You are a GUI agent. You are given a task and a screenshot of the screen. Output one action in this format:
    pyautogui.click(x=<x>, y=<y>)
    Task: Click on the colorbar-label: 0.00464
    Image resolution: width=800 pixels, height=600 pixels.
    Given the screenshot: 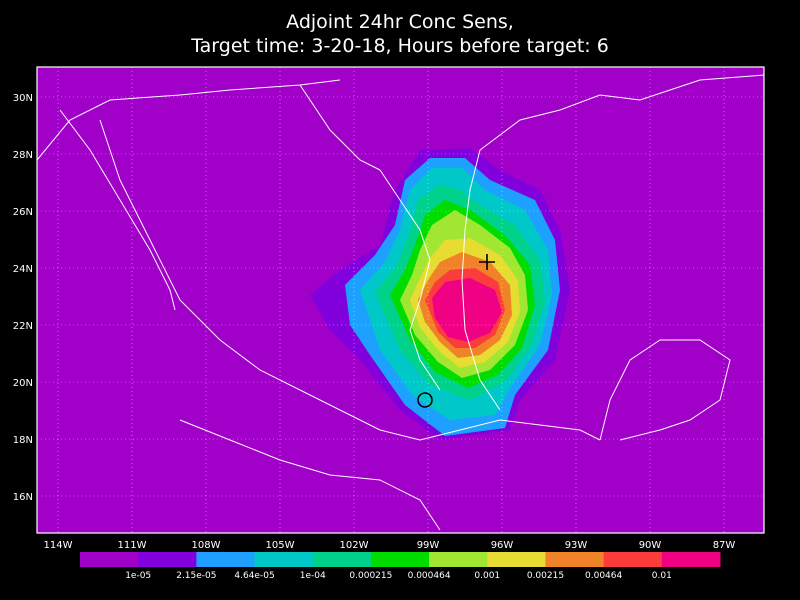 What is the action you would take?
    pyautogui.click(x=603, y=576)
    